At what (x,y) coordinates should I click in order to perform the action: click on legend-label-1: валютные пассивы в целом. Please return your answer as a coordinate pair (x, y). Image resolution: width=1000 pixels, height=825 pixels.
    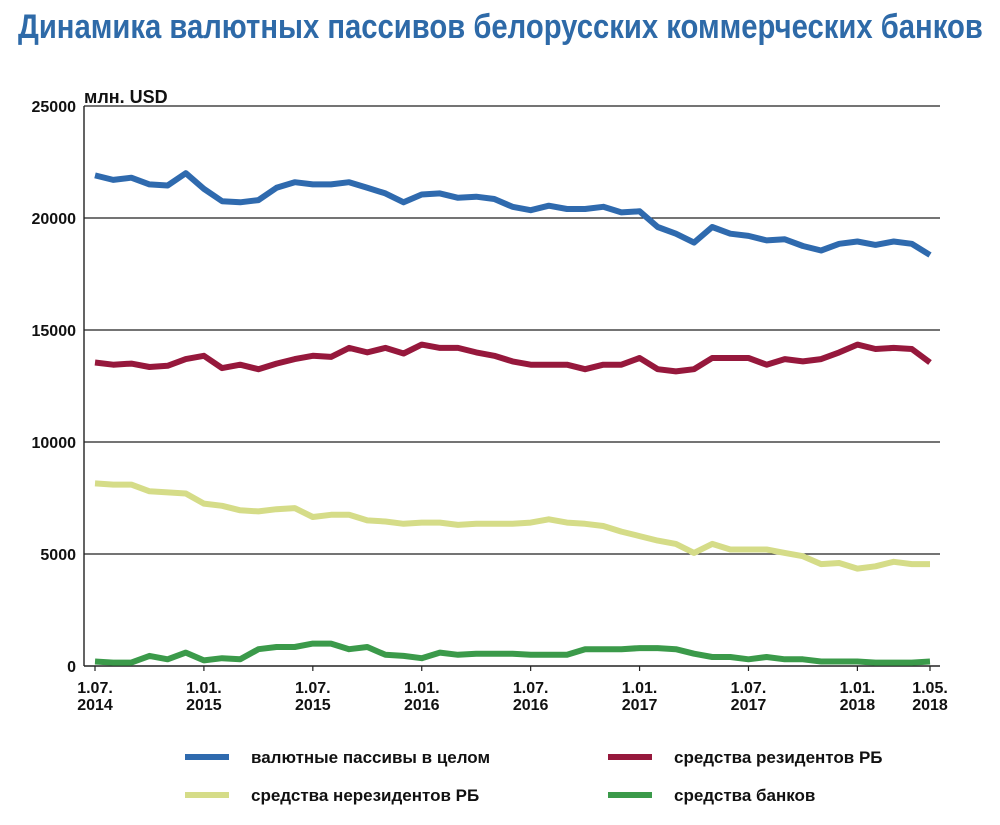
    Looking at the image, I should click on (370, 757).